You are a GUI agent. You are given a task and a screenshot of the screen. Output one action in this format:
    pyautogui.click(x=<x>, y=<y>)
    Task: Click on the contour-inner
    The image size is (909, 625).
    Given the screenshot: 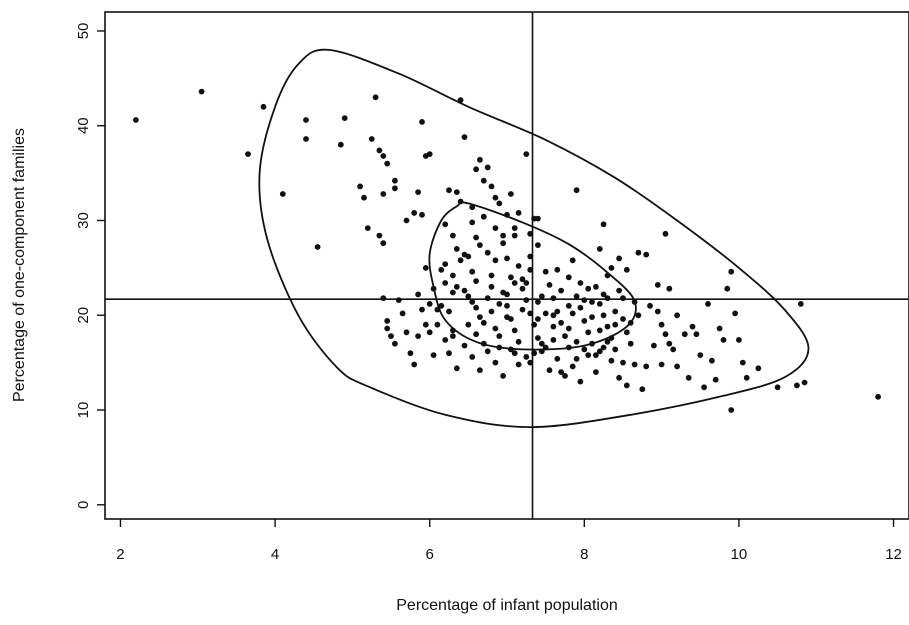 What is the action you would take?
    pyautogui.click(x=532, y=276)
    